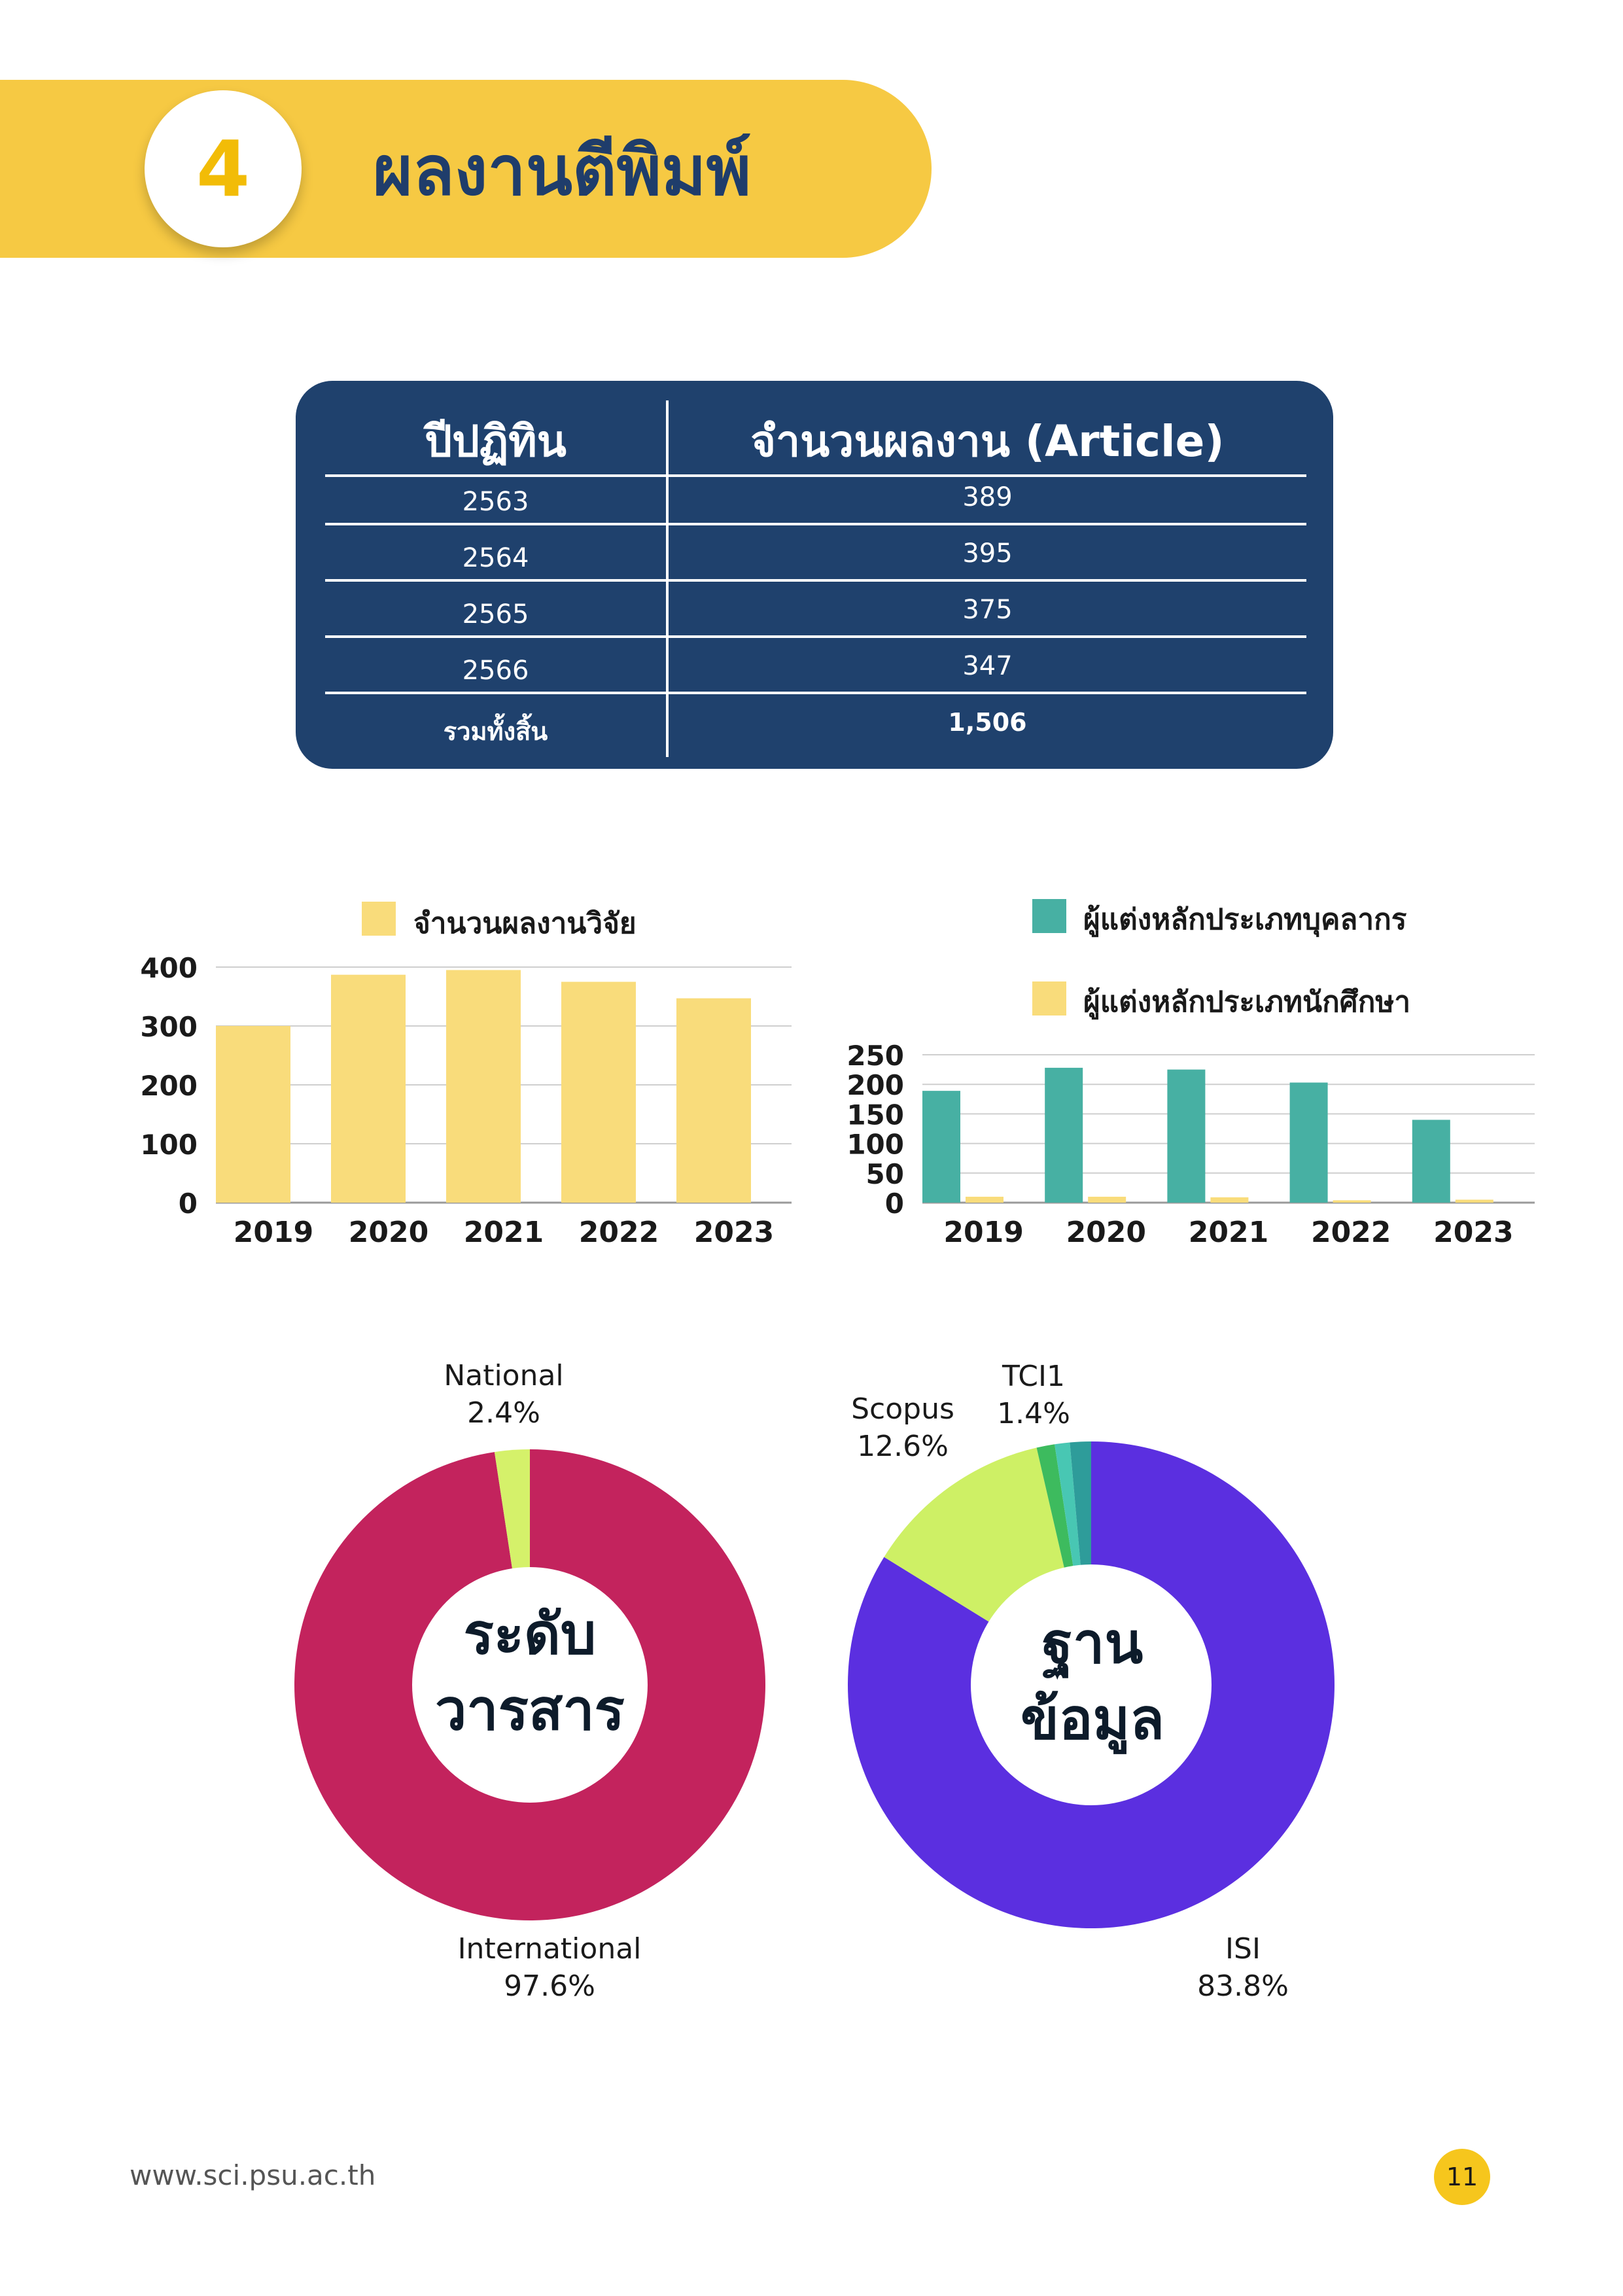  Describe the element at coordinates (549, 1968) in the screenshot. I see `pie-label-international: International 97.6%` at that location.